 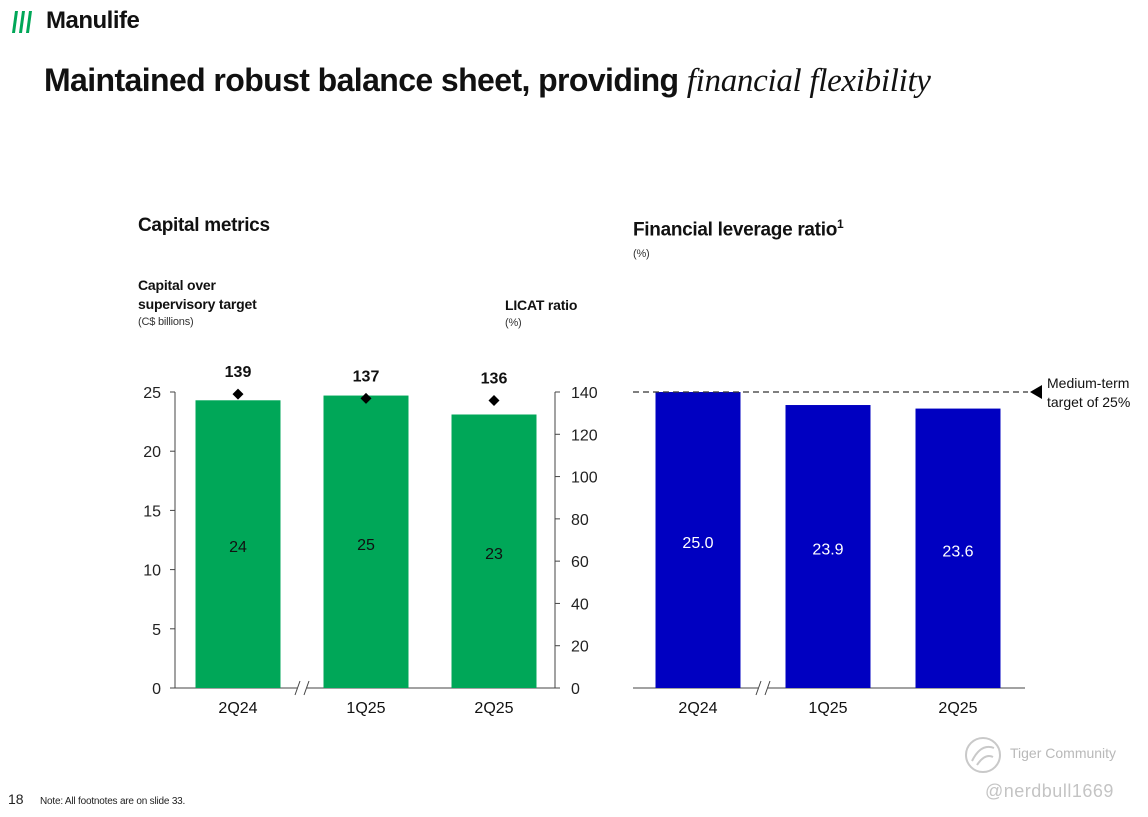 I want to click on leverage-category-label: 2Q24, so click(x=697, y=708).